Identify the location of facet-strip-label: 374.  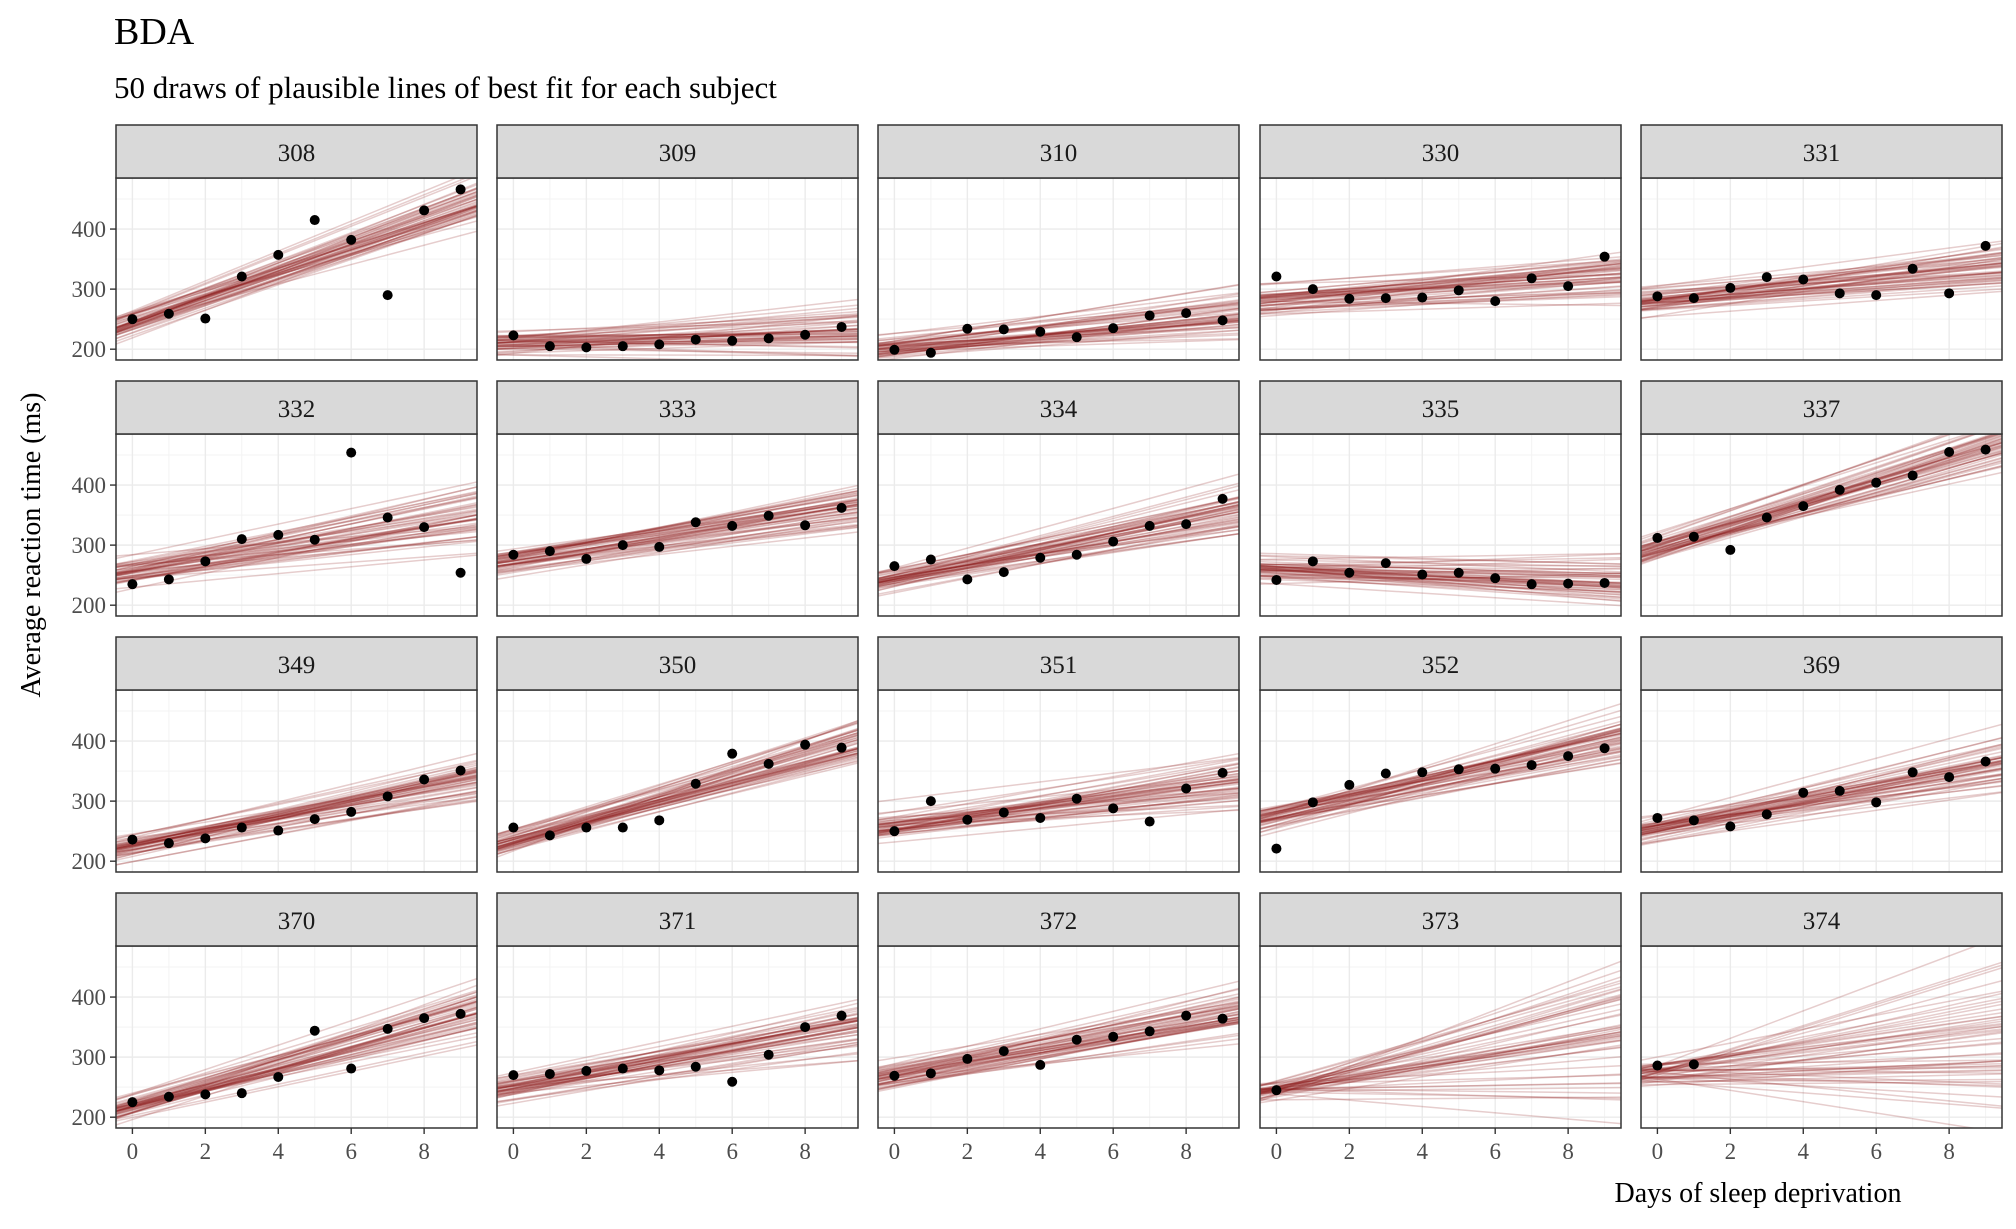
(1822, 921).